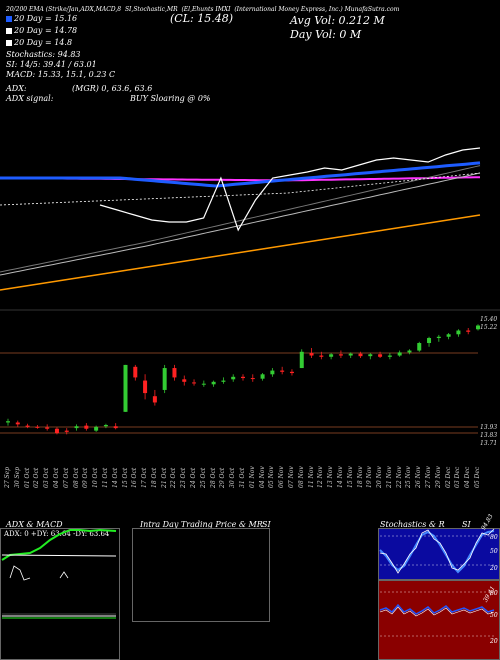 The image size is (500, 660). Describe the element at coordinates (489, 435) in the screenshot. I see `price-label-4: 13.83` at that location.